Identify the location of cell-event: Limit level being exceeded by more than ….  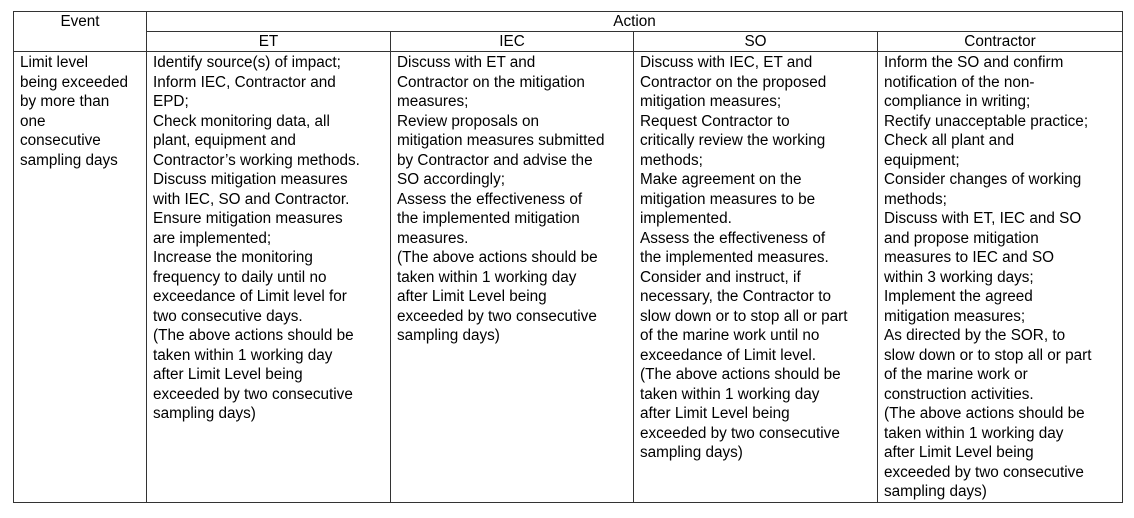
(80, 277).